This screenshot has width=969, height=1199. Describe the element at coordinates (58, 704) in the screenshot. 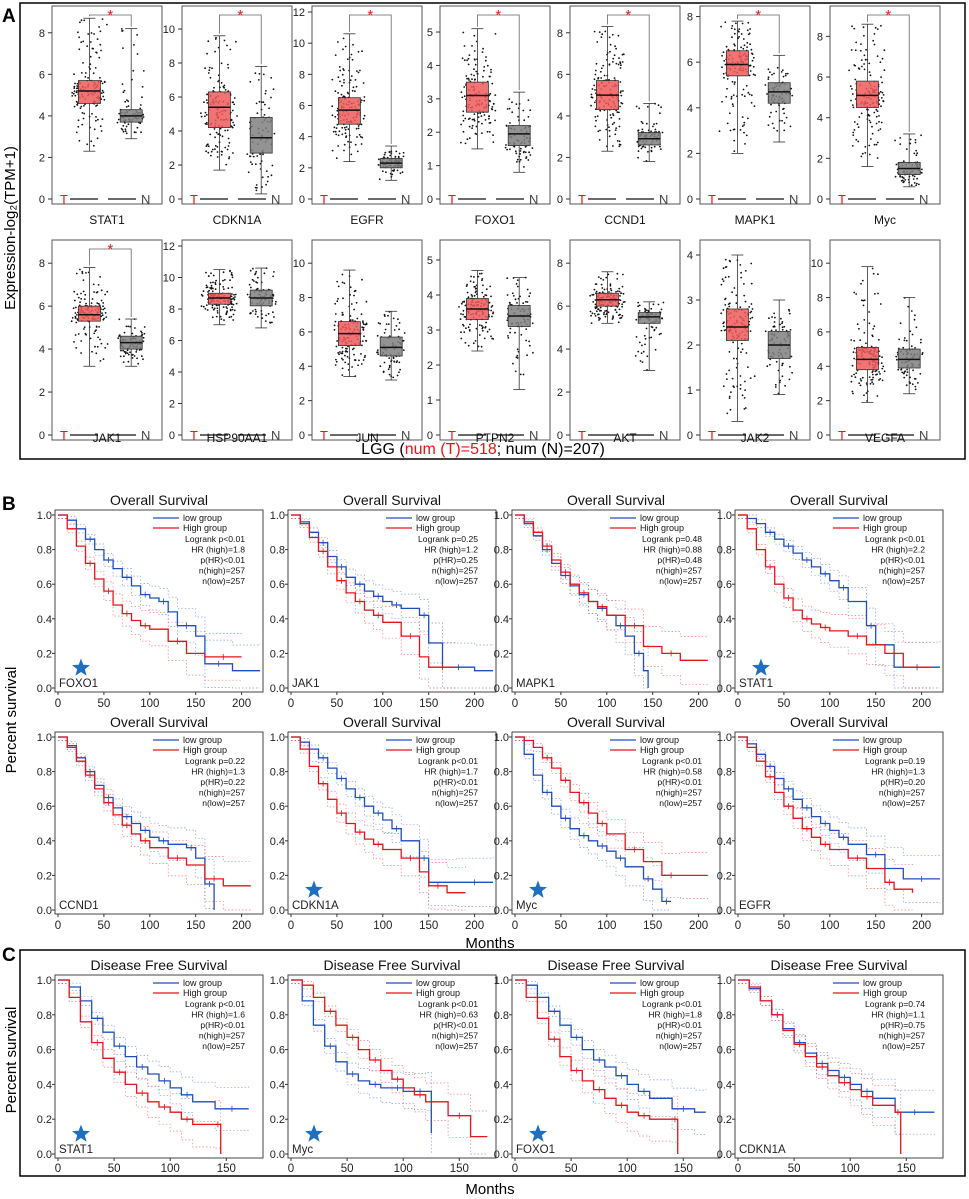

I see `x-tick-label: 0` at that location.